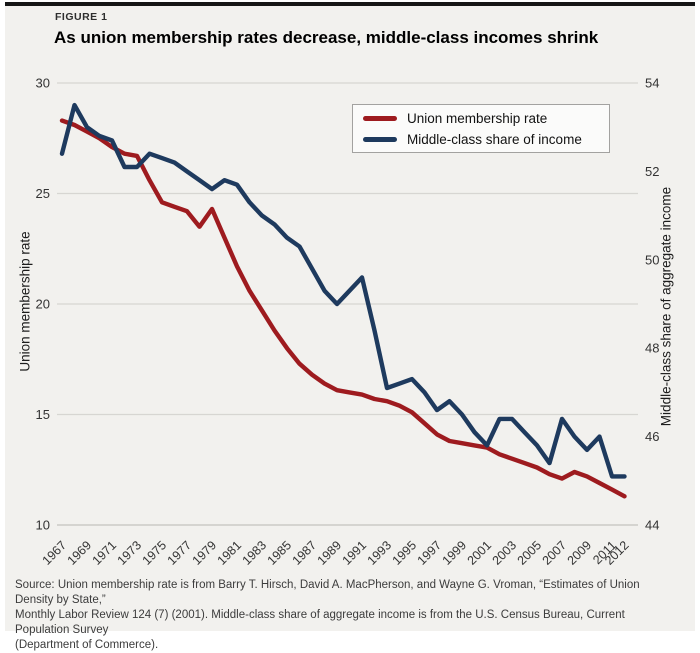 This screenshot has width=700, height=653. What do you see at coordinates (652, 83) in the screenshot?
I see `y-right-tick-label: 54` at bounding box center [652, 83].